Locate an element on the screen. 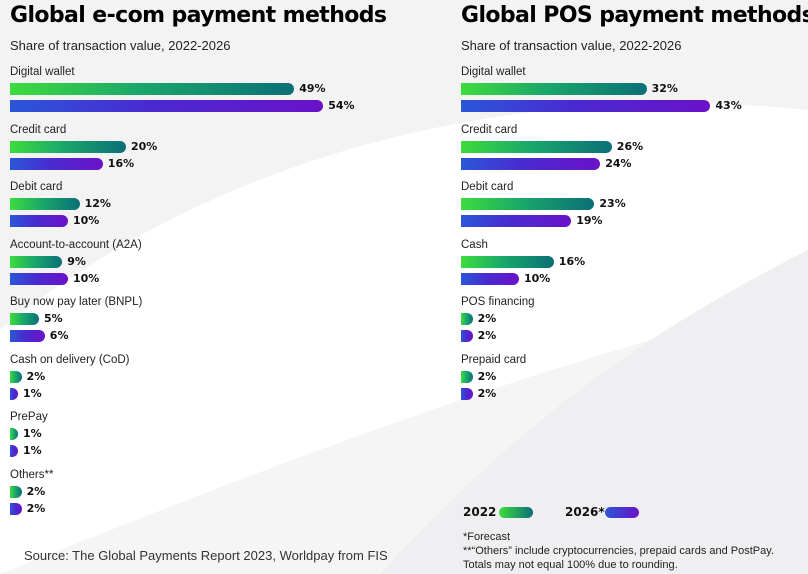 This screenshot has width=808, height=574. ecom-bar-prepay-2022 is located at coordinates (14, 434).